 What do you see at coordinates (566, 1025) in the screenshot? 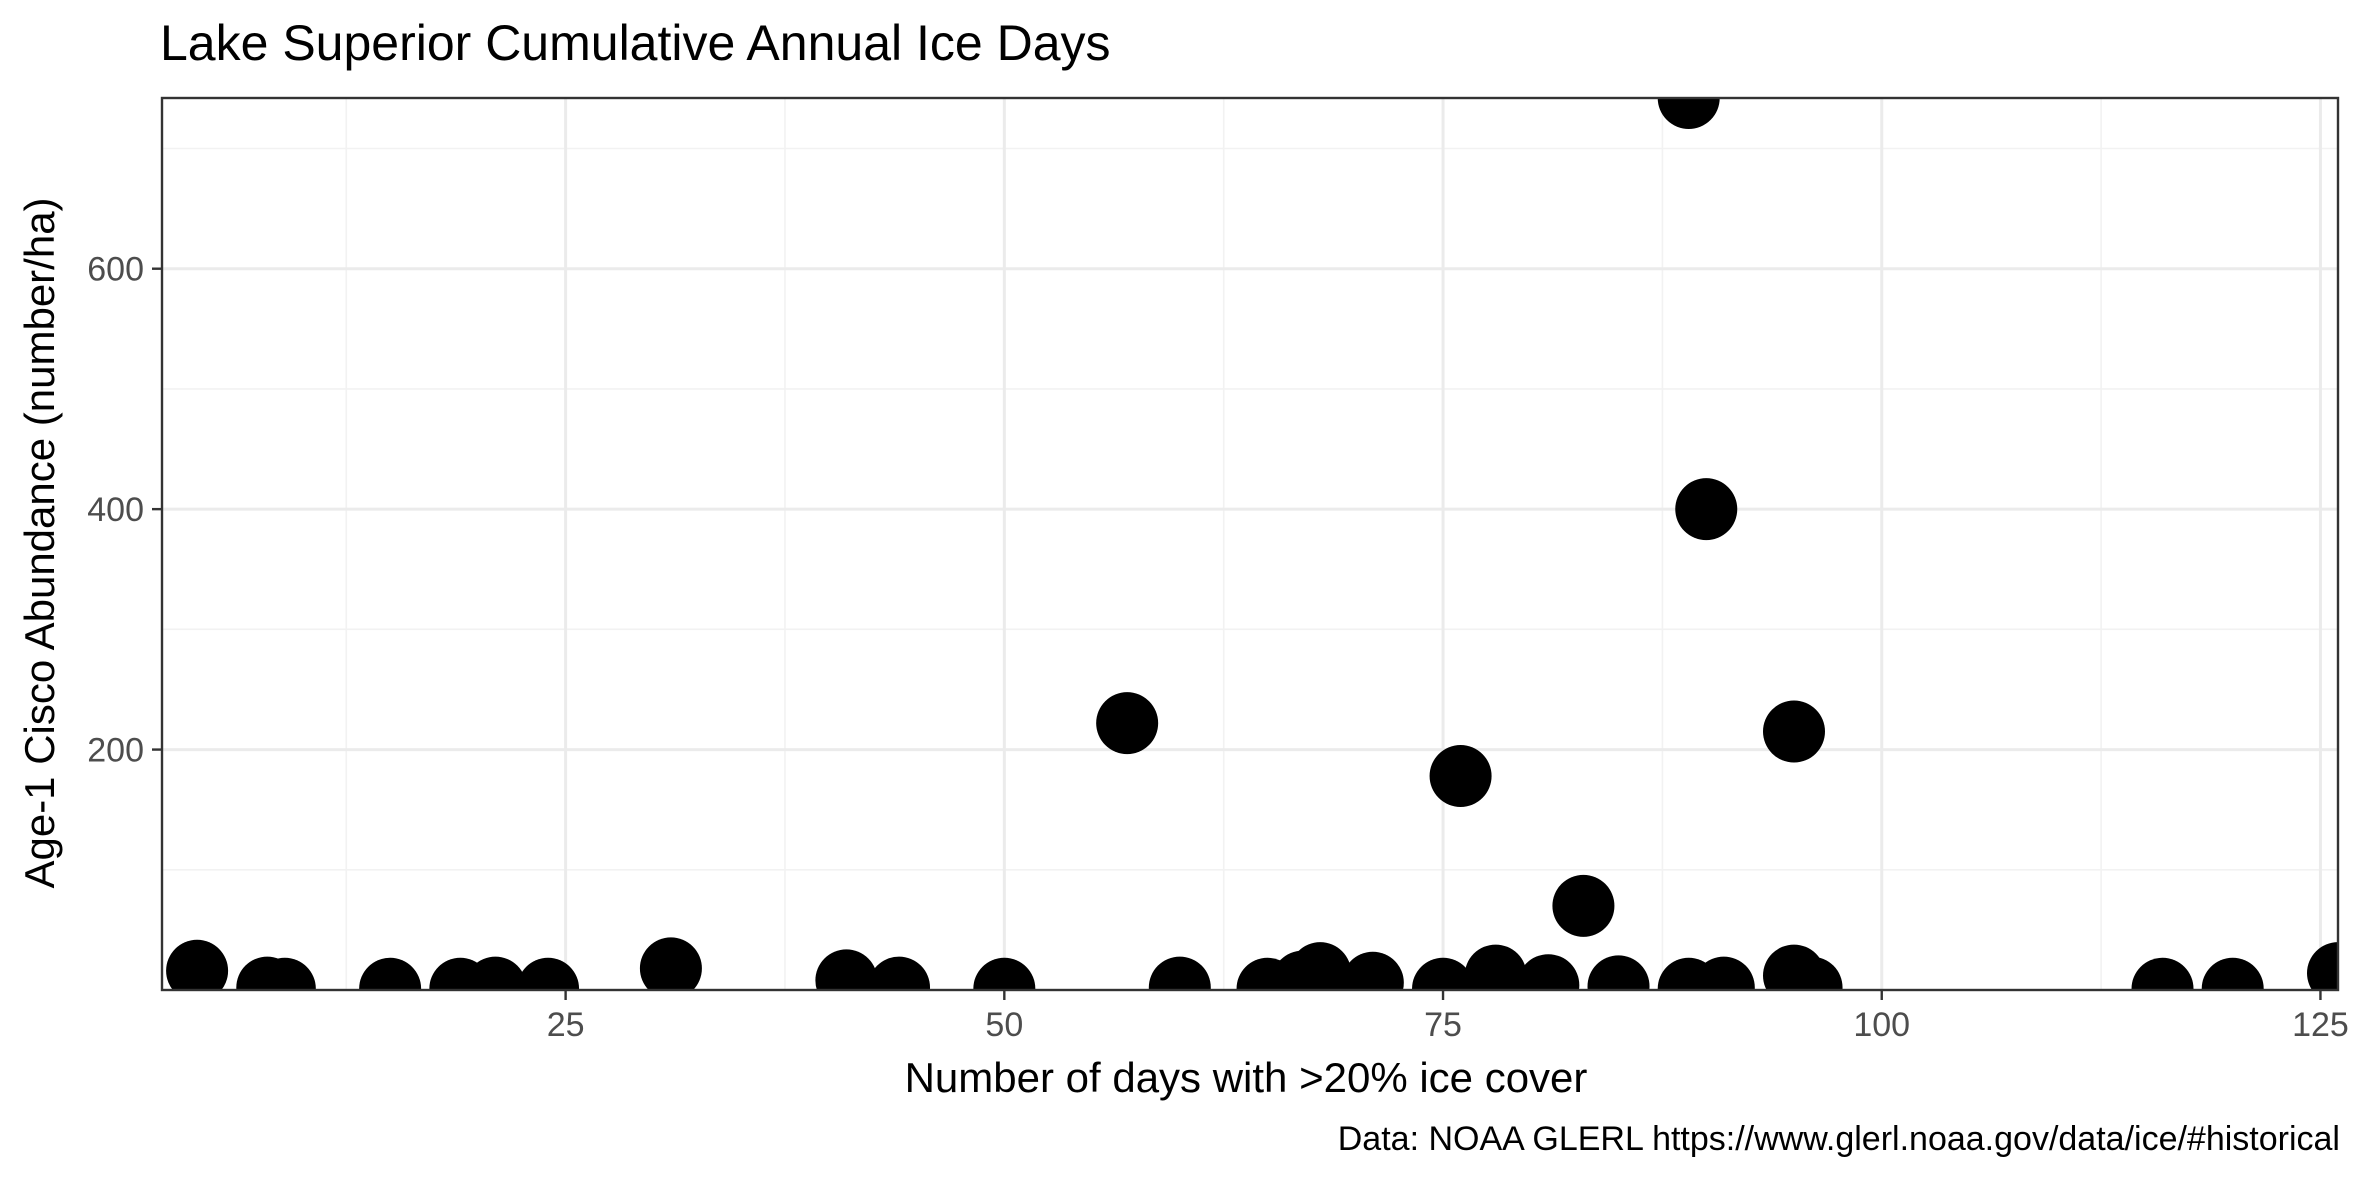
I see `x-tick-label: 25` at bounding box center [566, 1025].